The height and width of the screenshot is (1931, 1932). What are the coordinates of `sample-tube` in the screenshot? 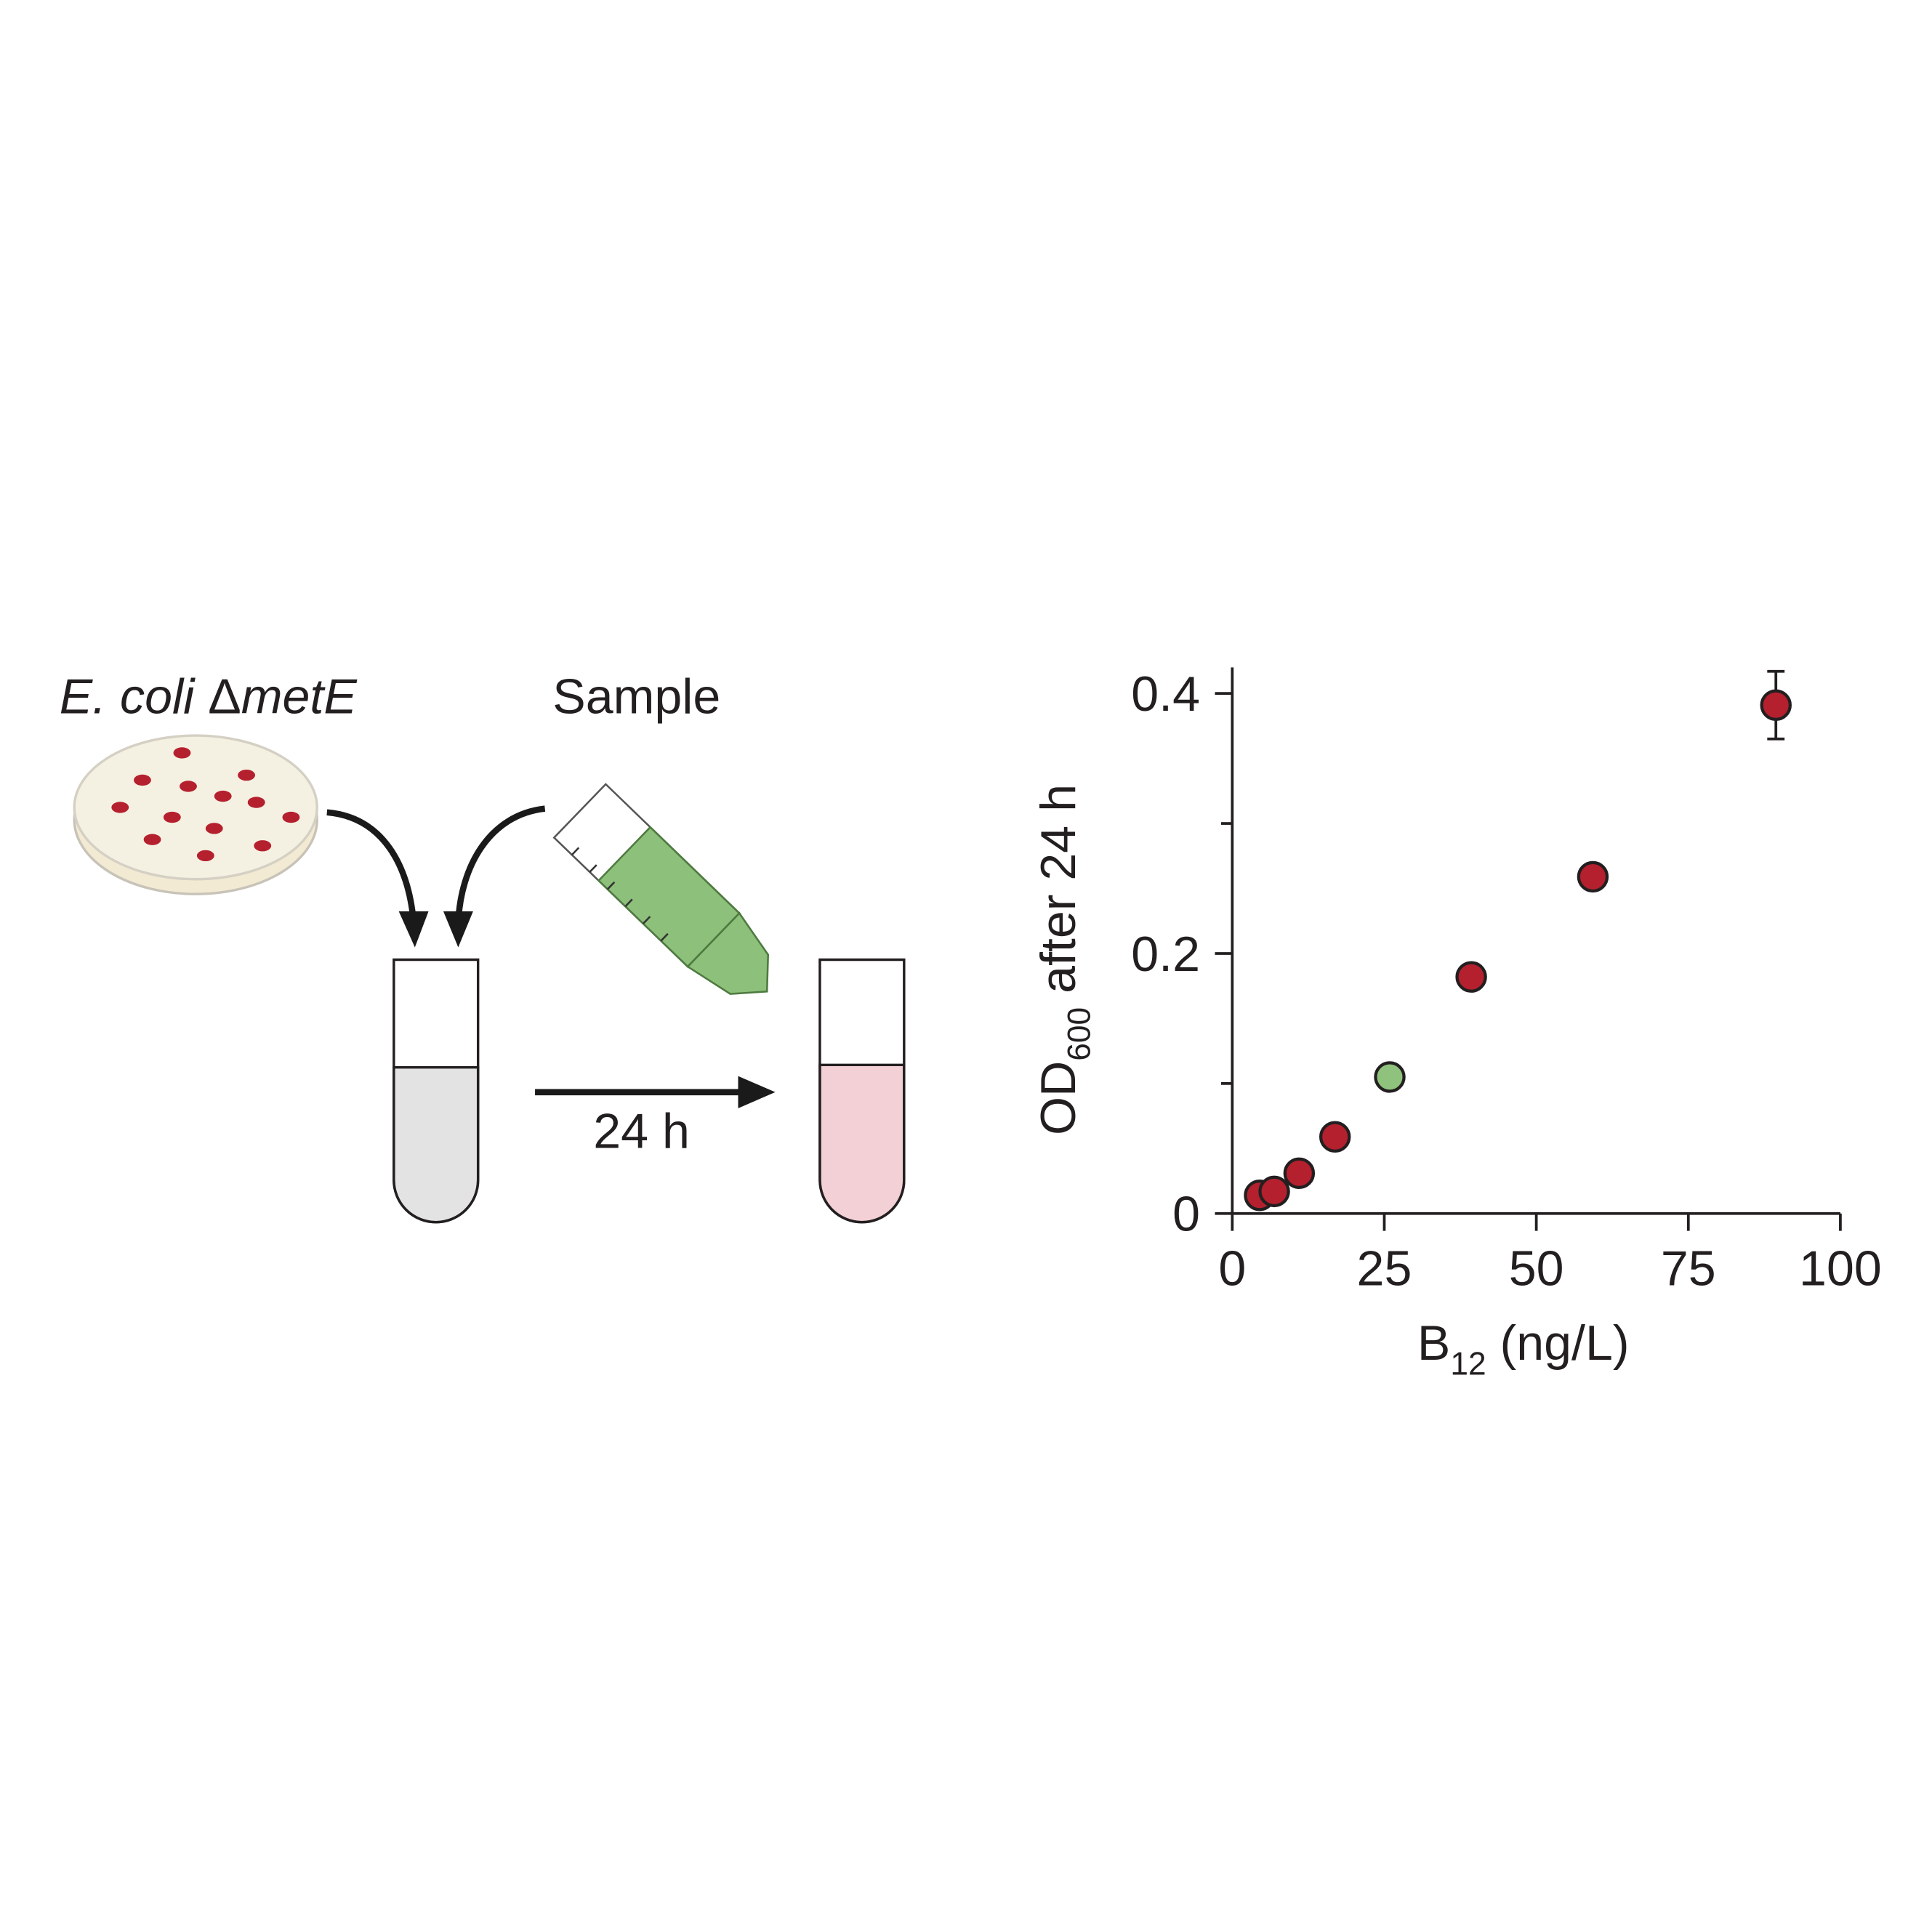 It's located at (661, 889).